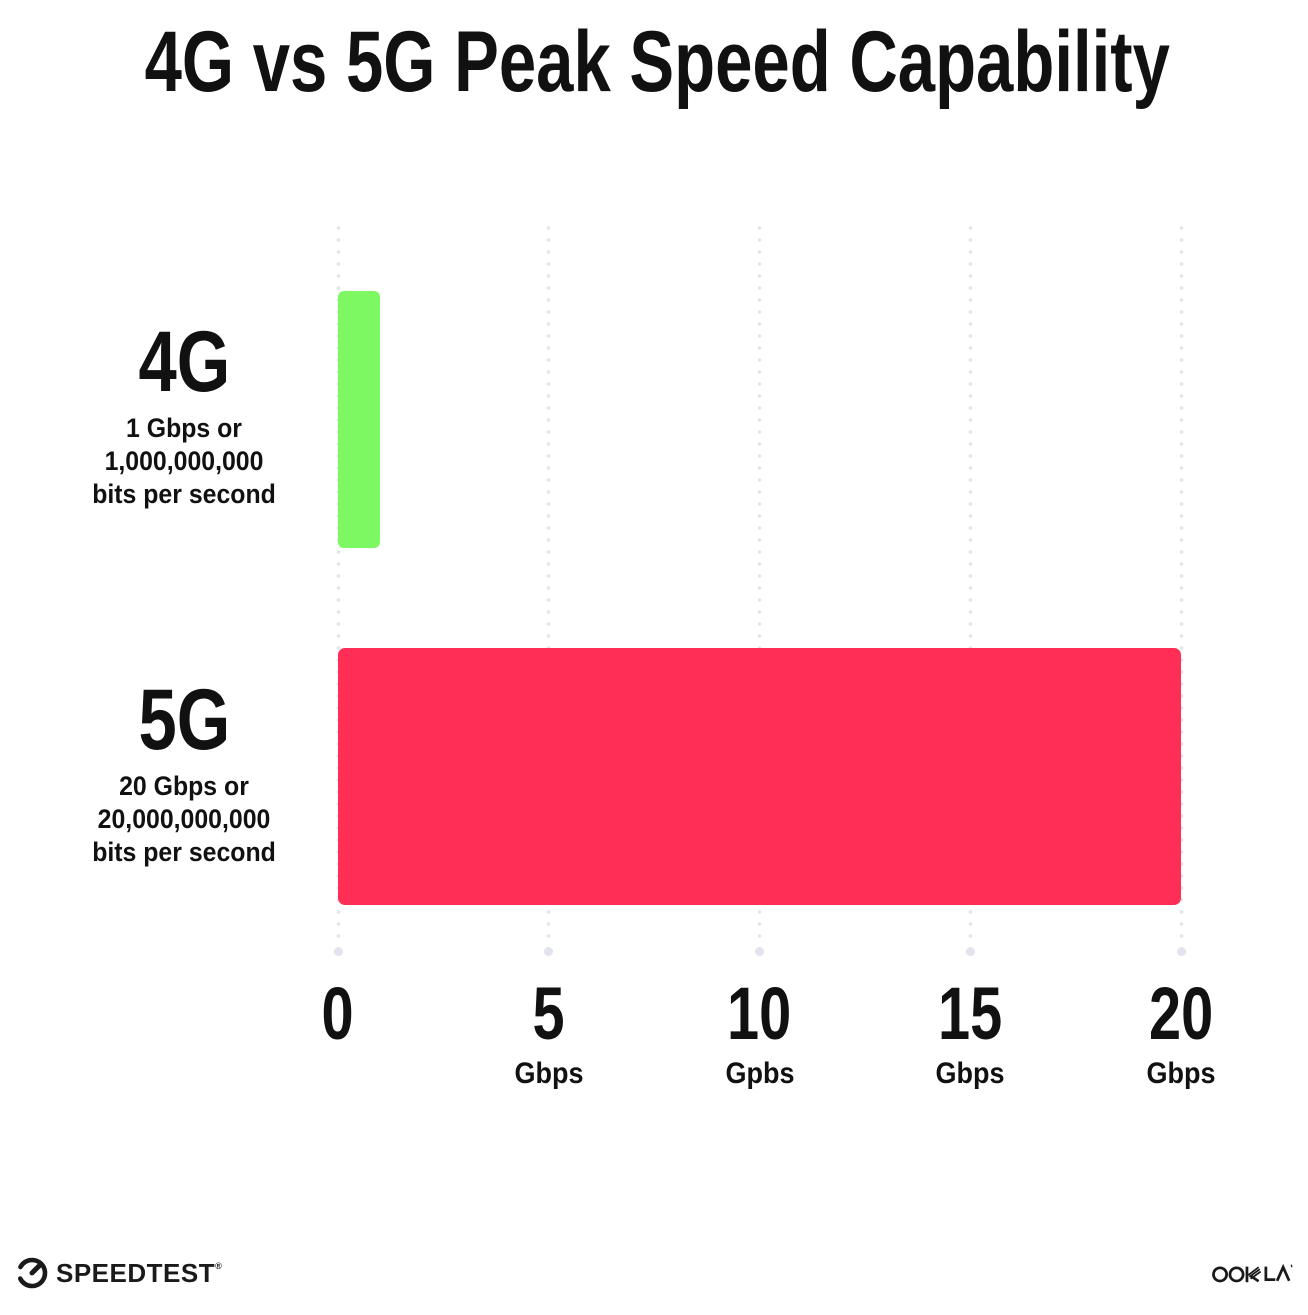  What do you see at coordinates (970, 1013) in the screenshot?
I see `x-tick-15-value: 15` at bounding box center [970, 1013].